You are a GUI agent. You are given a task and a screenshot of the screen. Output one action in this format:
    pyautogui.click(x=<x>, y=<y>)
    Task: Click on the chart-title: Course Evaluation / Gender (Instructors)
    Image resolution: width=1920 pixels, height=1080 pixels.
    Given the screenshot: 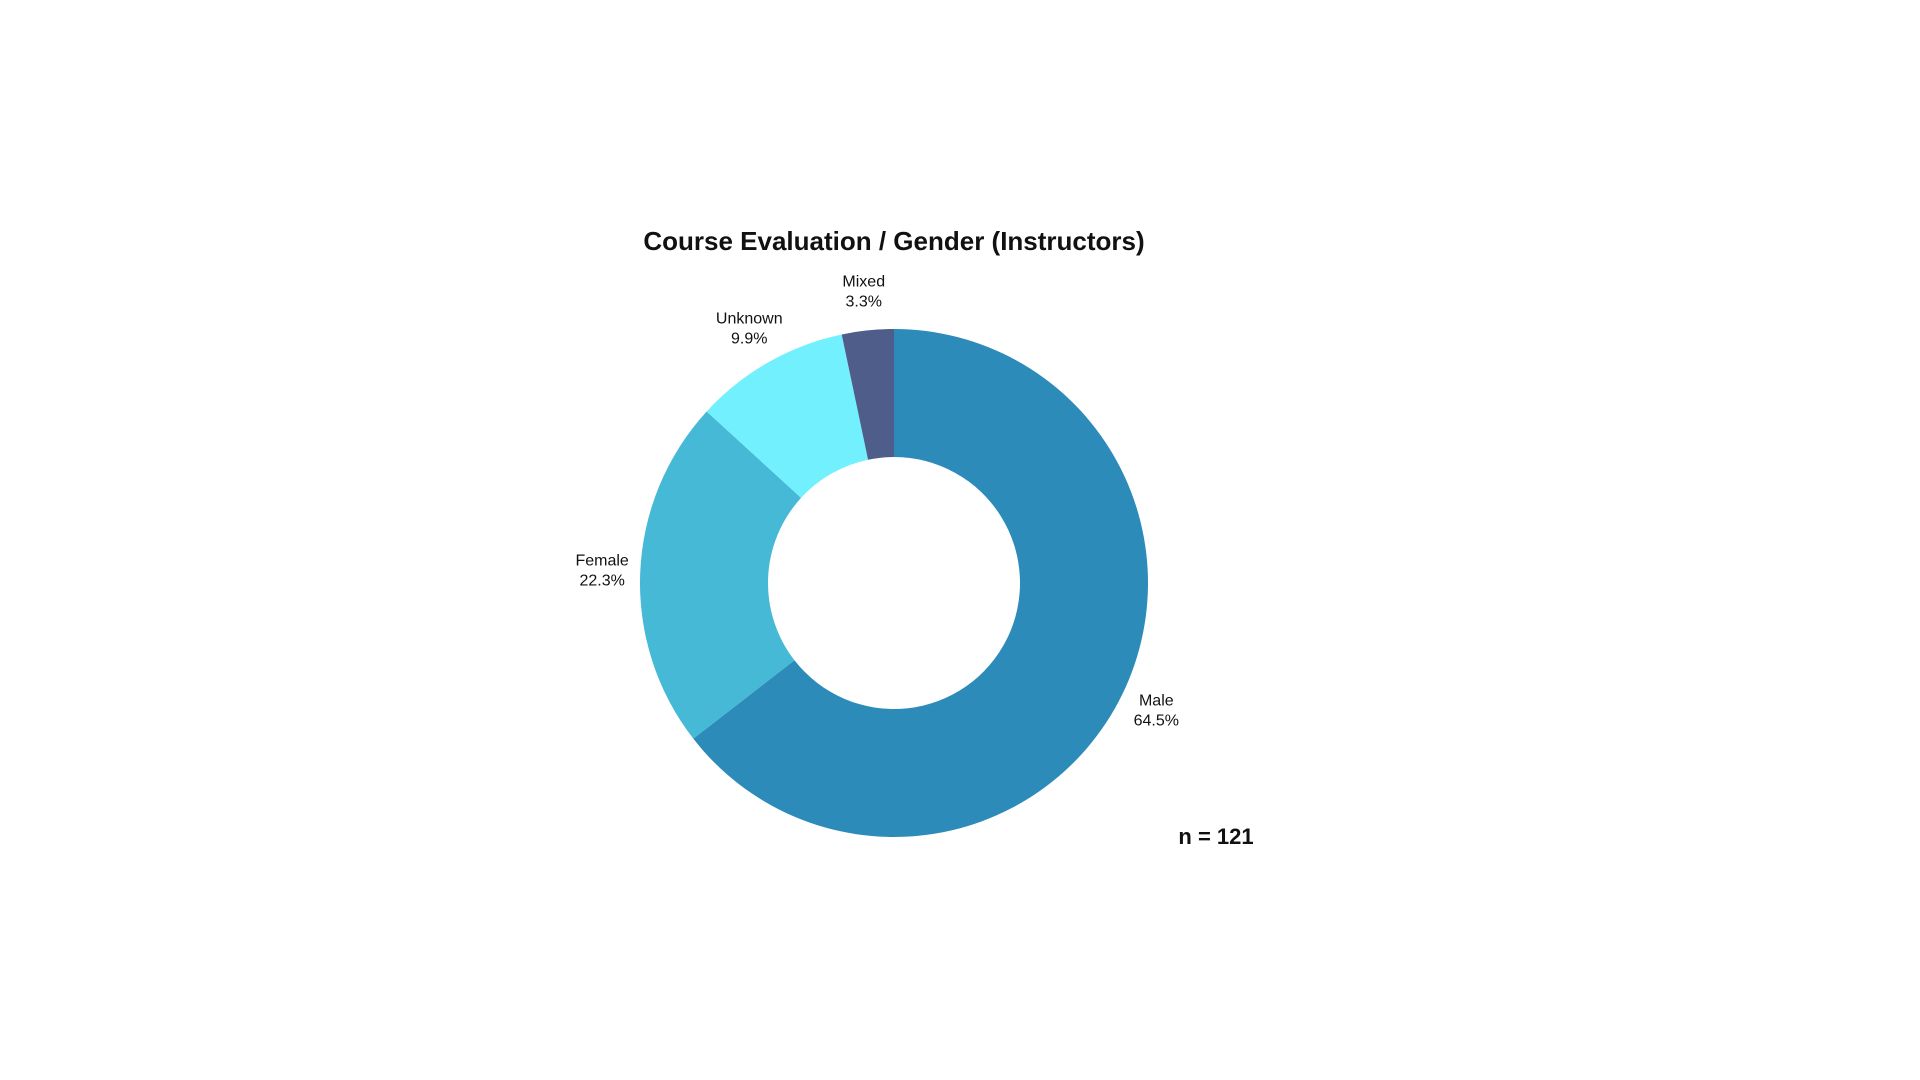 What is the action you would take?
    pyautogui.click(x=893, y=241)
    